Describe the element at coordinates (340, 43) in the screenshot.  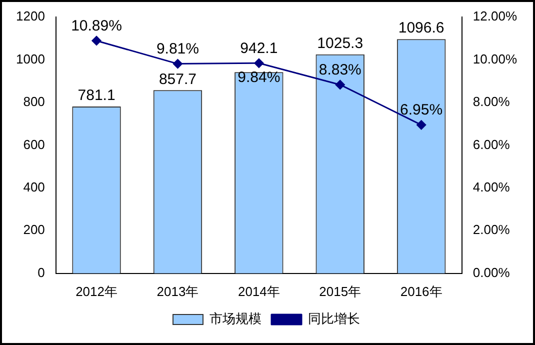
I see `data-label: 1025.3` at that location.